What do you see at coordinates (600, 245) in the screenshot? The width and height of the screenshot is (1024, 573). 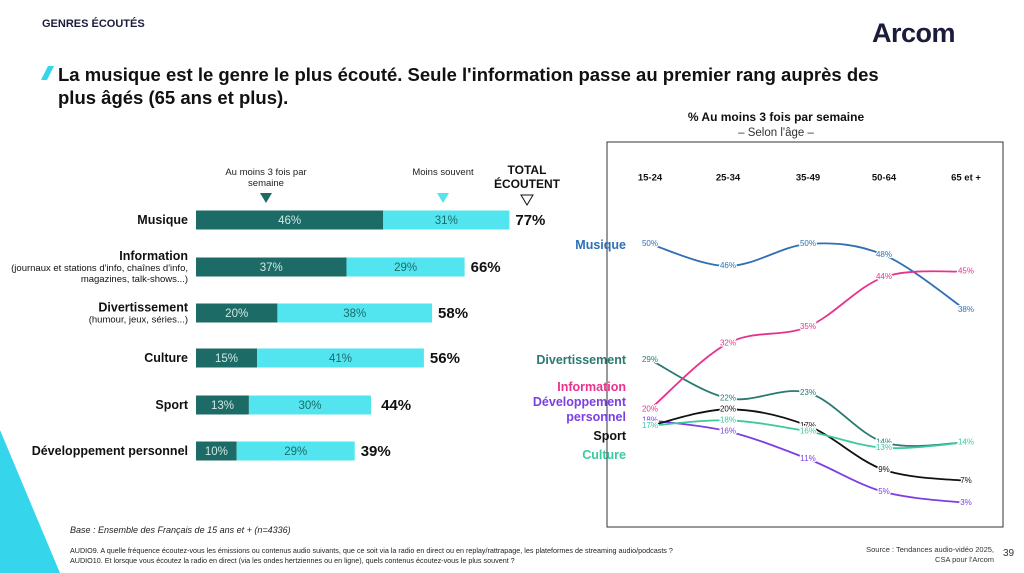 I see `legend-label: Musique` at bounding box center [600, 245].